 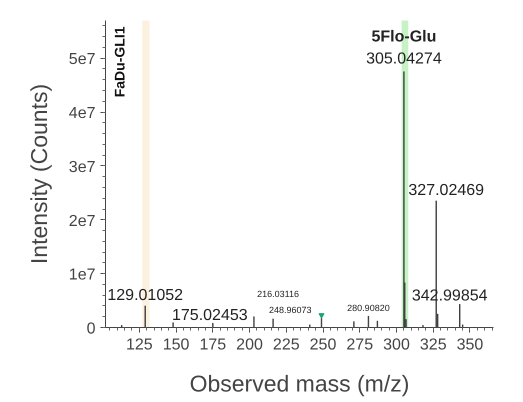 What do you see at coordinates (290, 309) in the screenshot?
I see `annotation: 248.96073` at bounding box center [290, 309].